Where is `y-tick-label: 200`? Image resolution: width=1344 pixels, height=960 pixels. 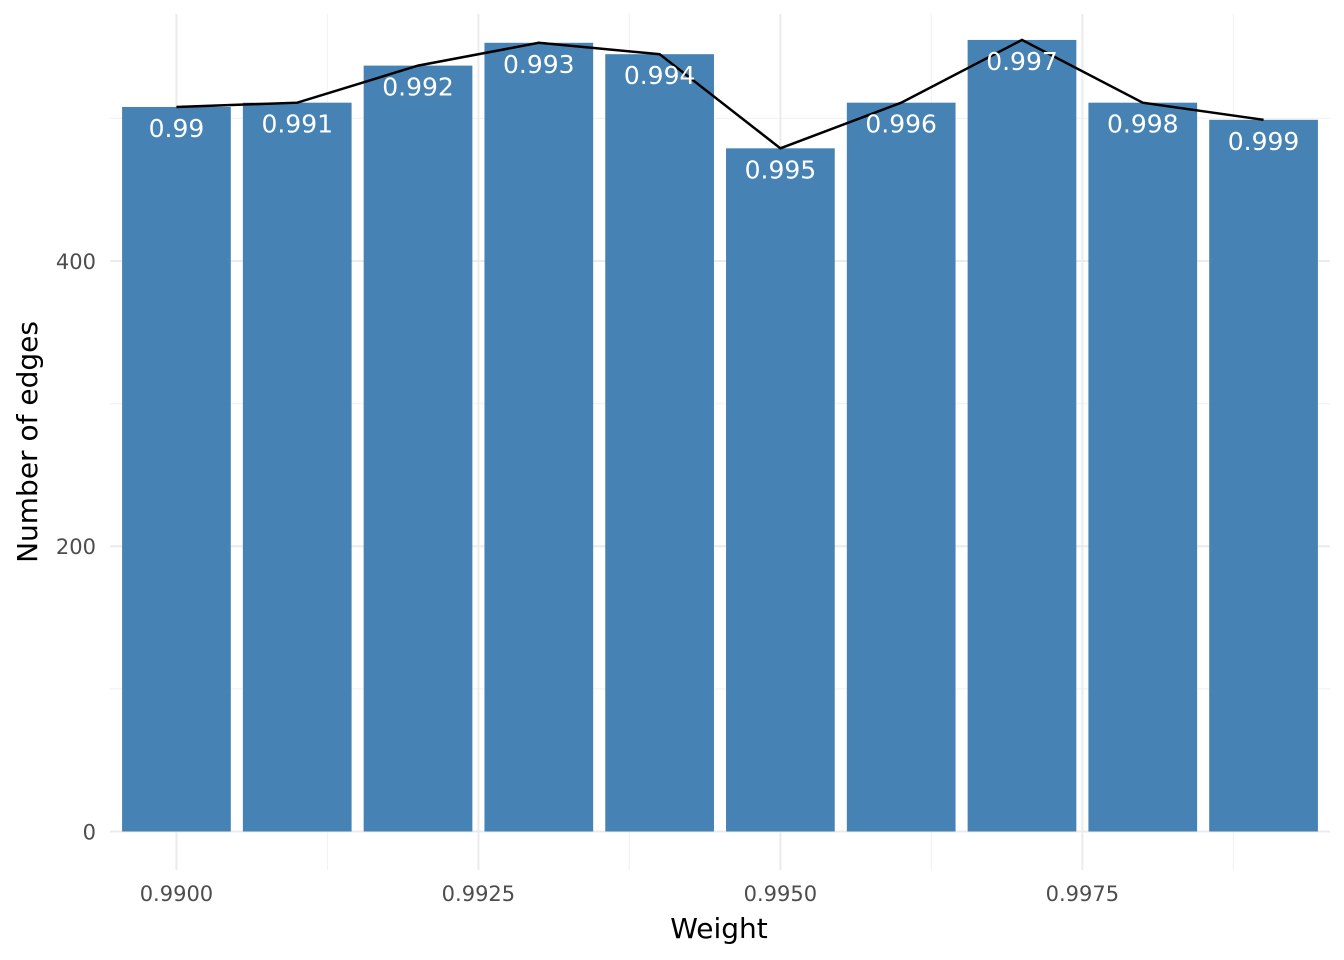 y-tick-label: 200 is located at coordinates (76, 547).